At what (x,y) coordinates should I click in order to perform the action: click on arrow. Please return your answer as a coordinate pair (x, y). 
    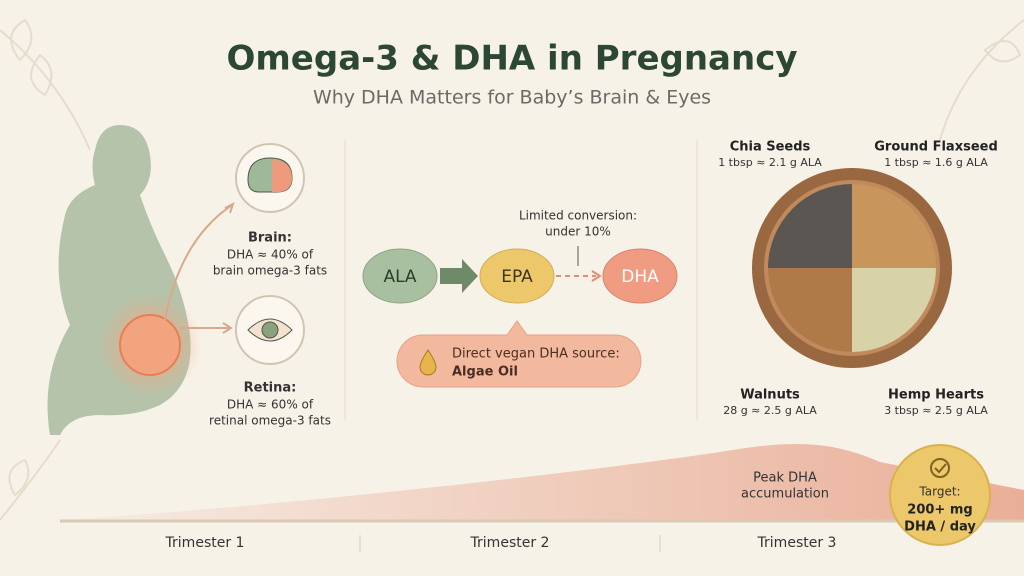
    Looking at the image, I should click on (459, 276).